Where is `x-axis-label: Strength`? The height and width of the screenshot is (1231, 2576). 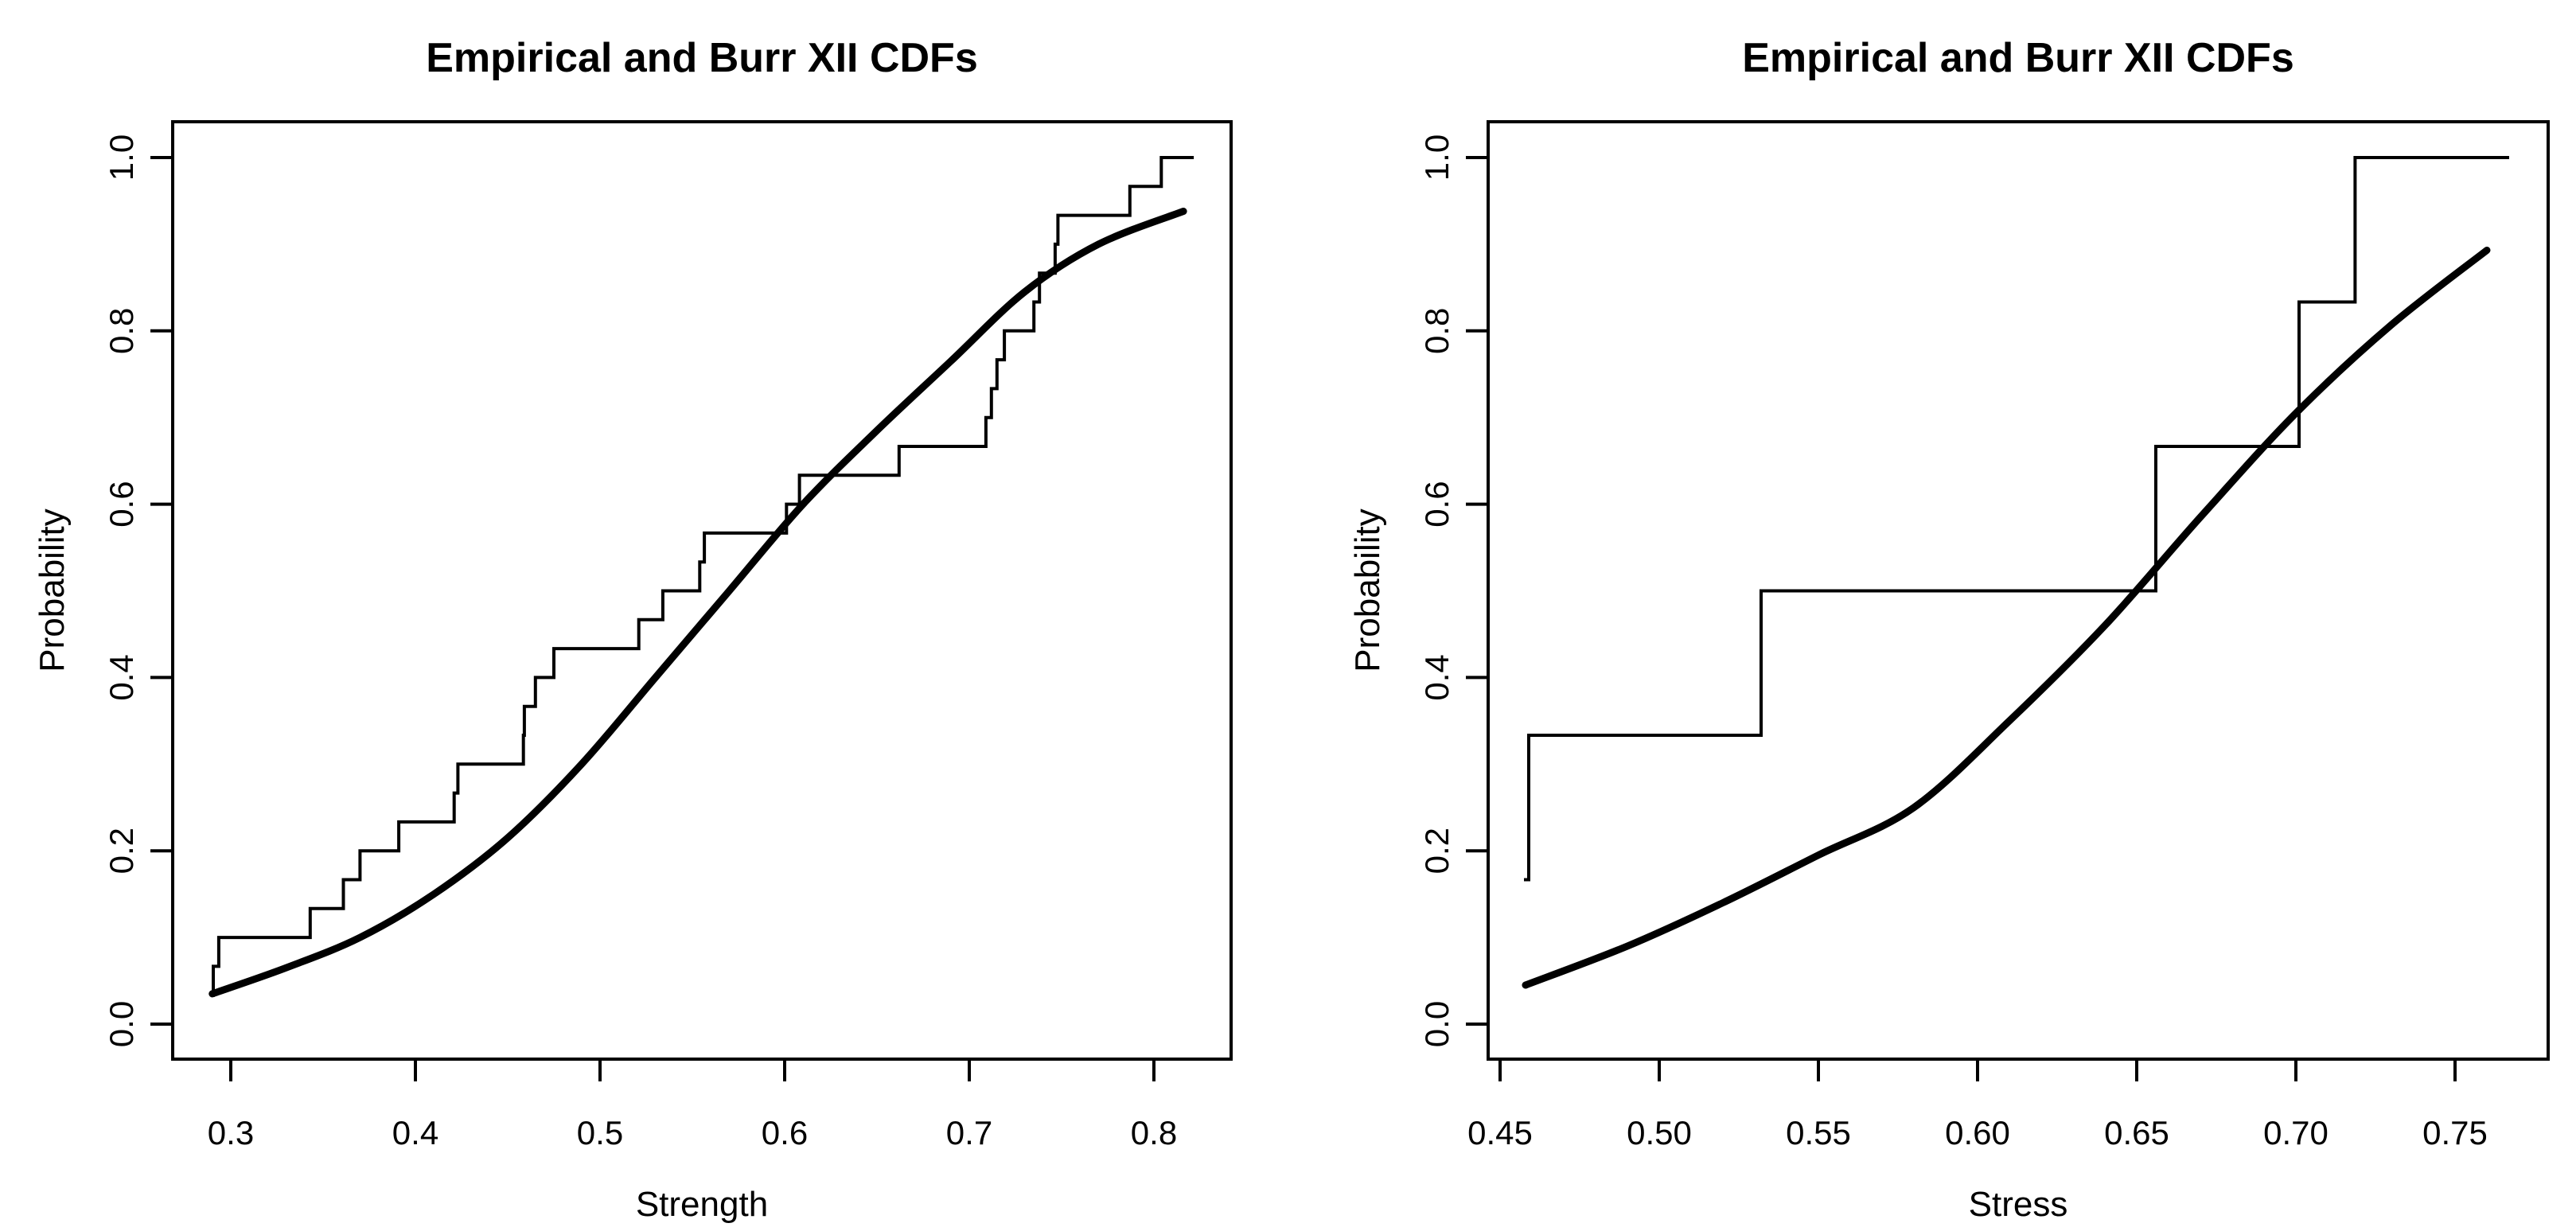 x-axis-label: Strength is located at coordinates (702, 1204).